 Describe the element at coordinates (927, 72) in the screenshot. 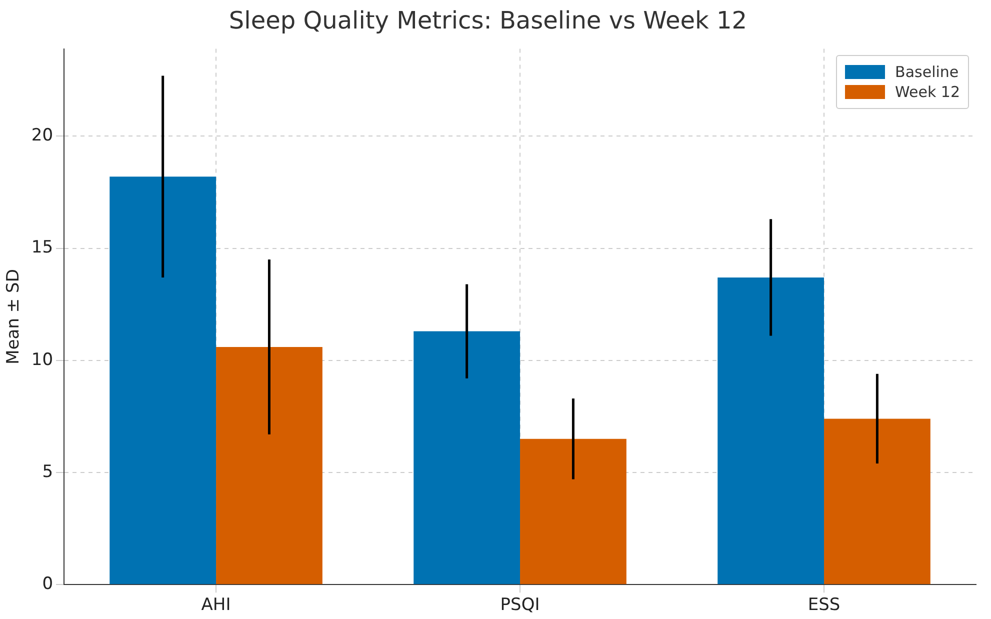

I see `legend-label: Baseline` at that location.